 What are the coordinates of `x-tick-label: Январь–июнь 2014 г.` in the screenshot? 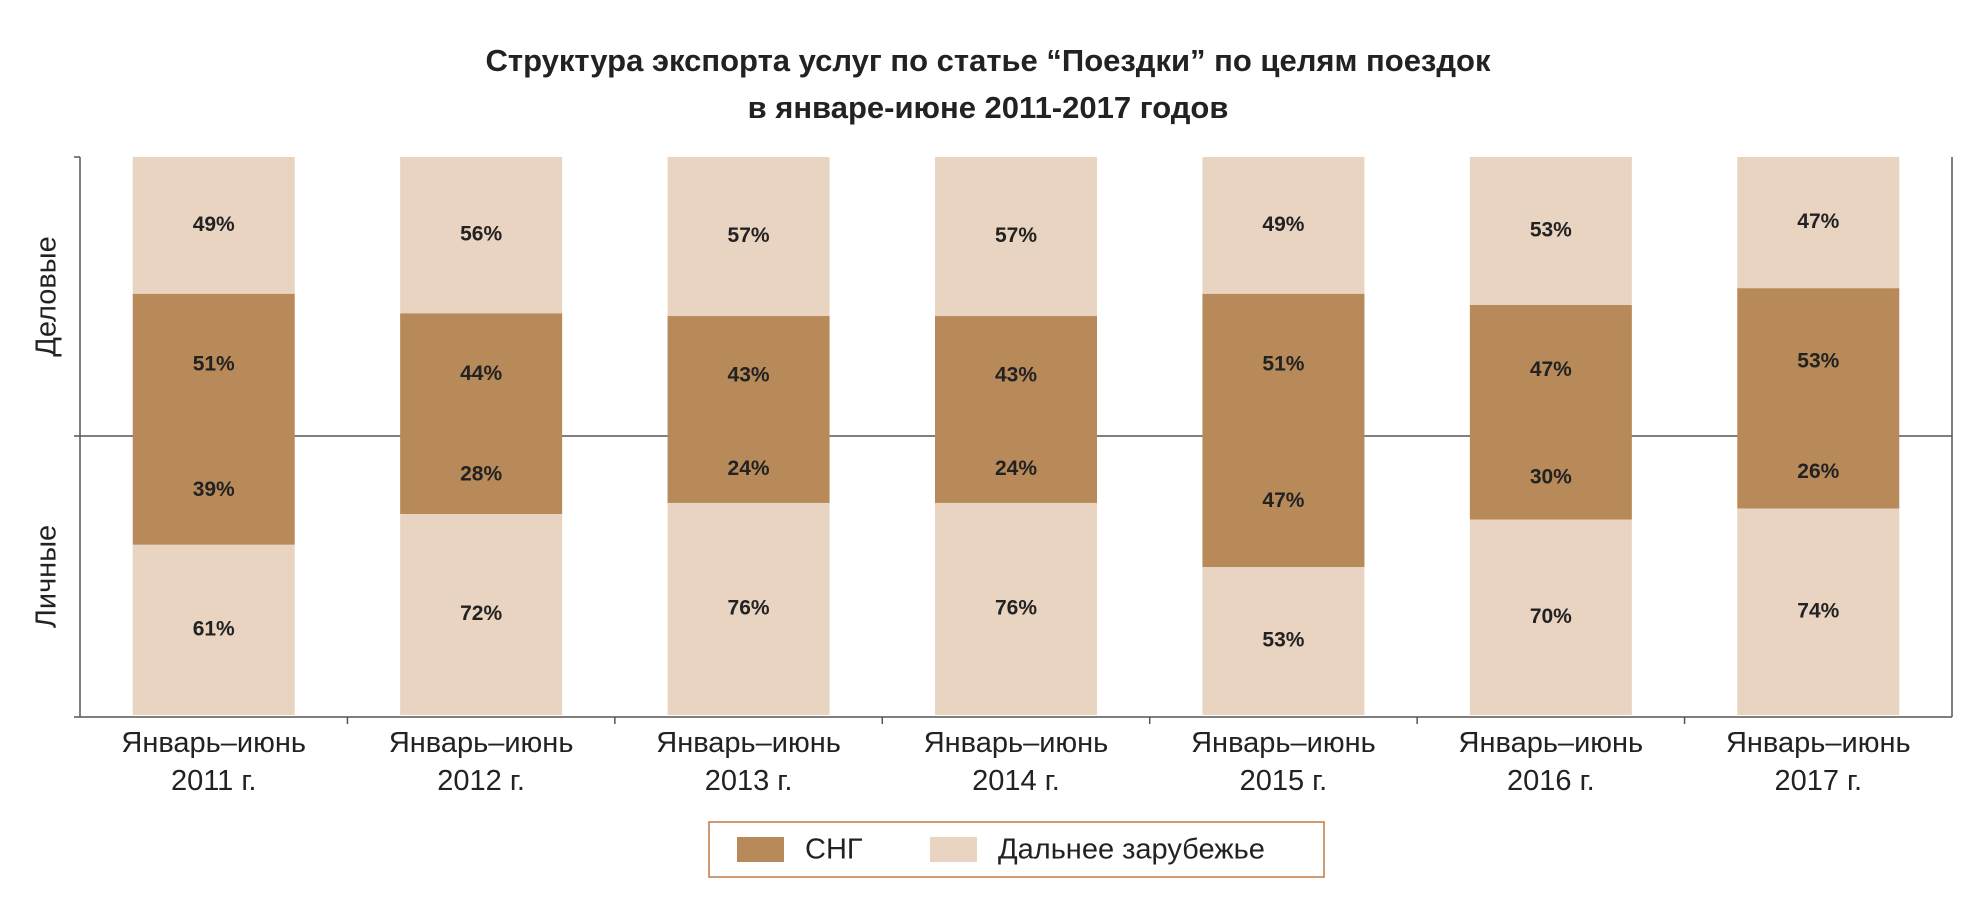 It's located at (1016, 762).